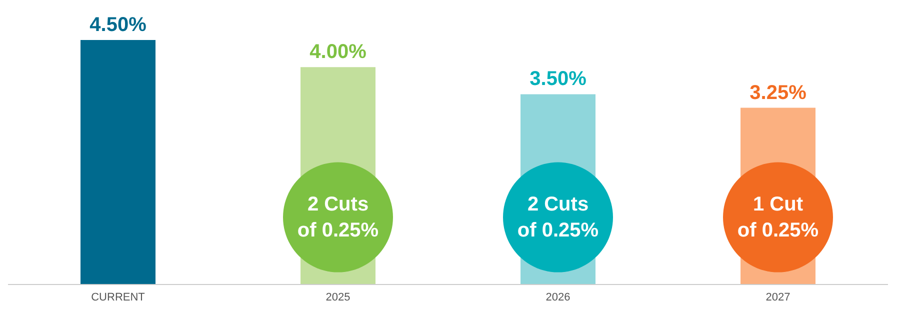  I want to click on bar, so click(118, 162).